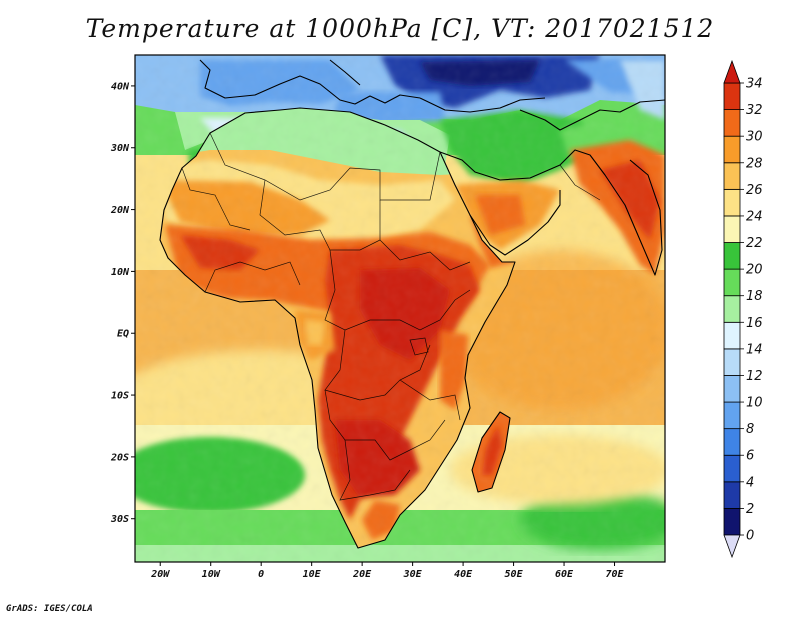 The image size is (800, 618). What do you see at coordinates (413, 574) in the screenshot?
I see `lon-tick-label: 30E` at bounding box center [413, 574].